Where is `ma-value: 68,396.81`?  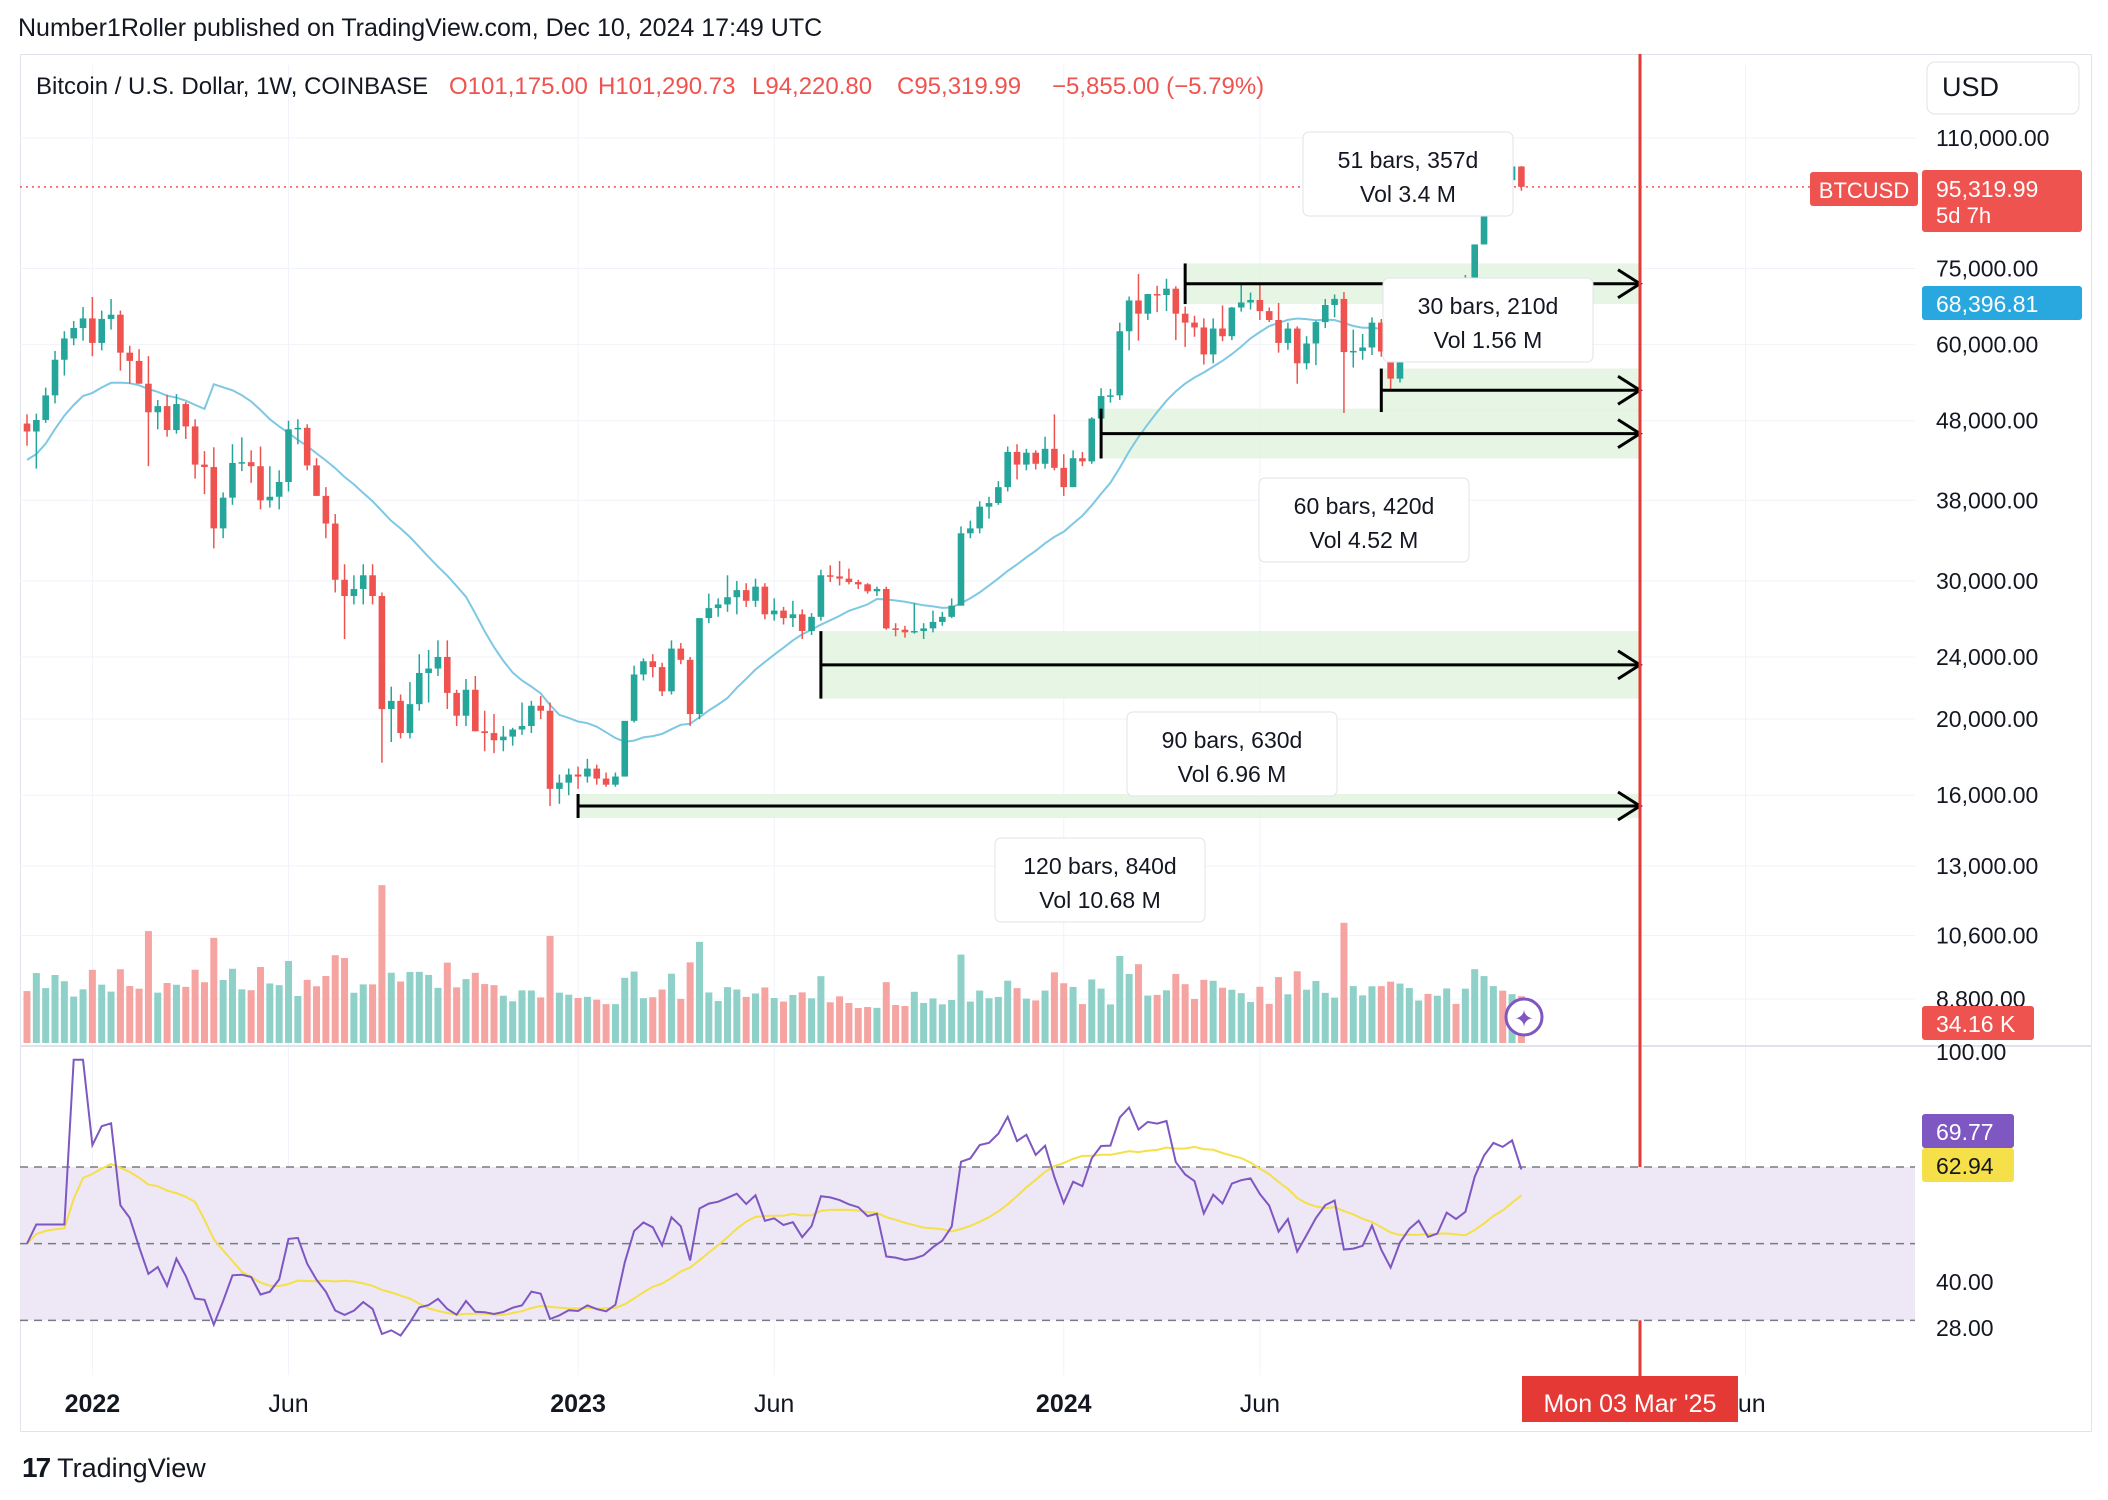 ma-value: 68,396.81 is located at coordinates (1987, 304).